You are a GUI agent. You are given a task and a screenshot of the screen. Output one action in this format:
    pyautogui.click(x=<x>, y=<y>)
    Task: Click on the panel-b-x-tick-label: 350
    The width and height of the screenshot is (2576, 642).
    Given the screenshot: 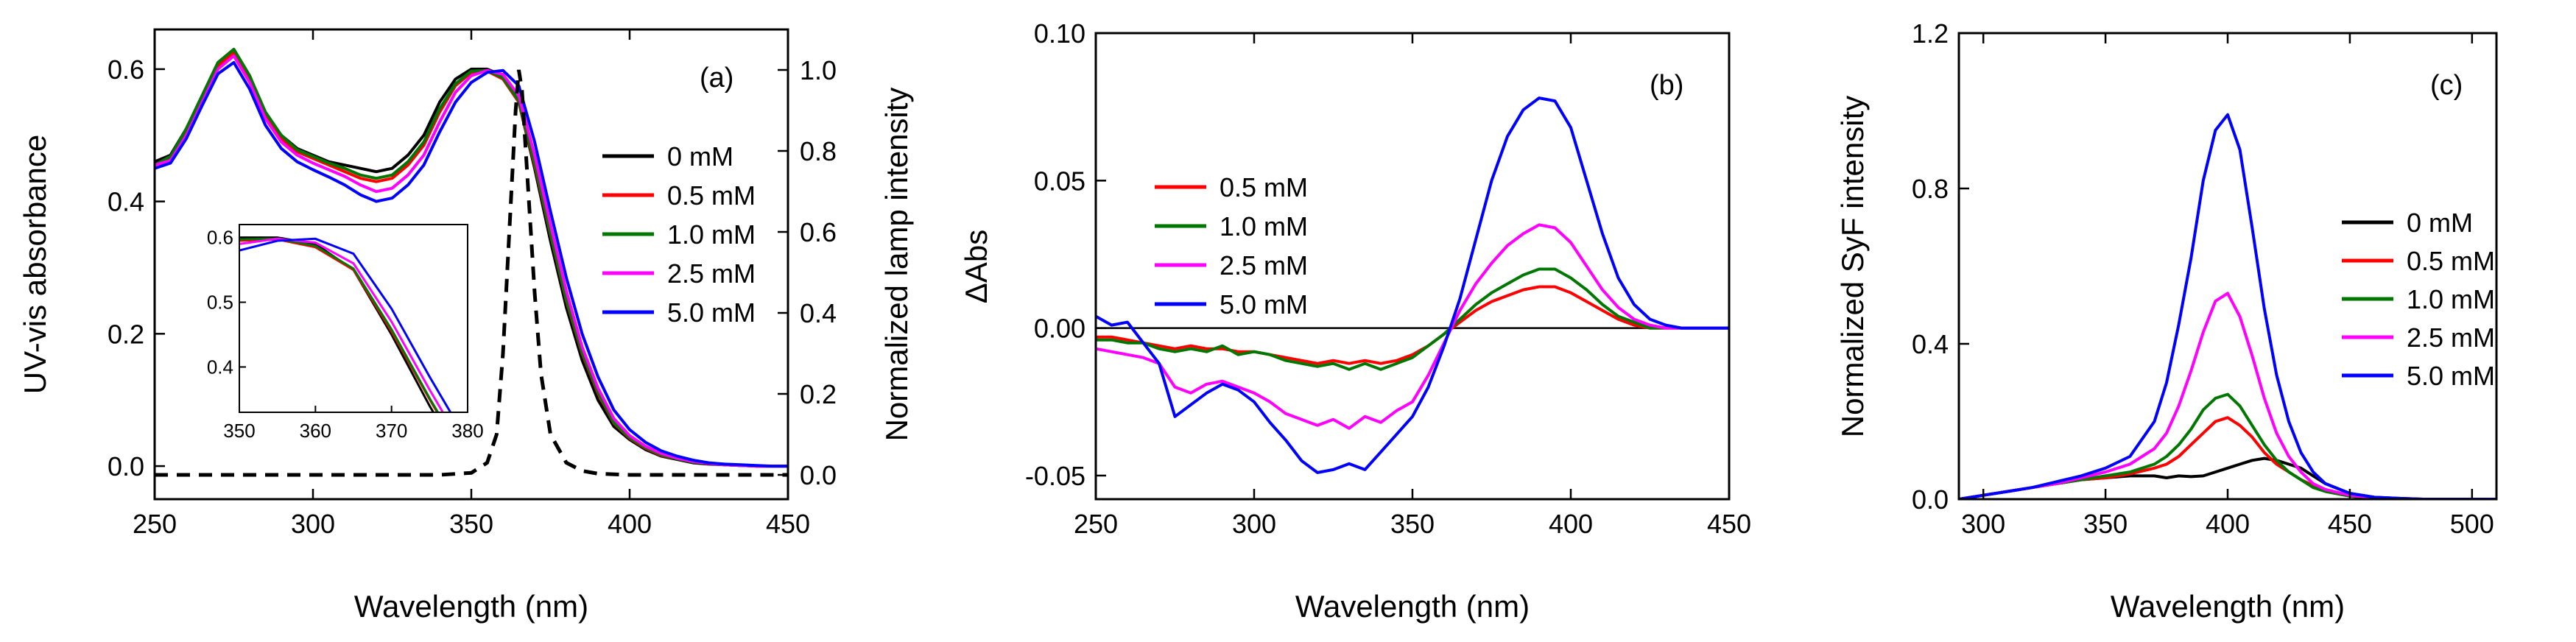 What is the action you would take?
    pyautogui.click(x=1412, y=524)
    